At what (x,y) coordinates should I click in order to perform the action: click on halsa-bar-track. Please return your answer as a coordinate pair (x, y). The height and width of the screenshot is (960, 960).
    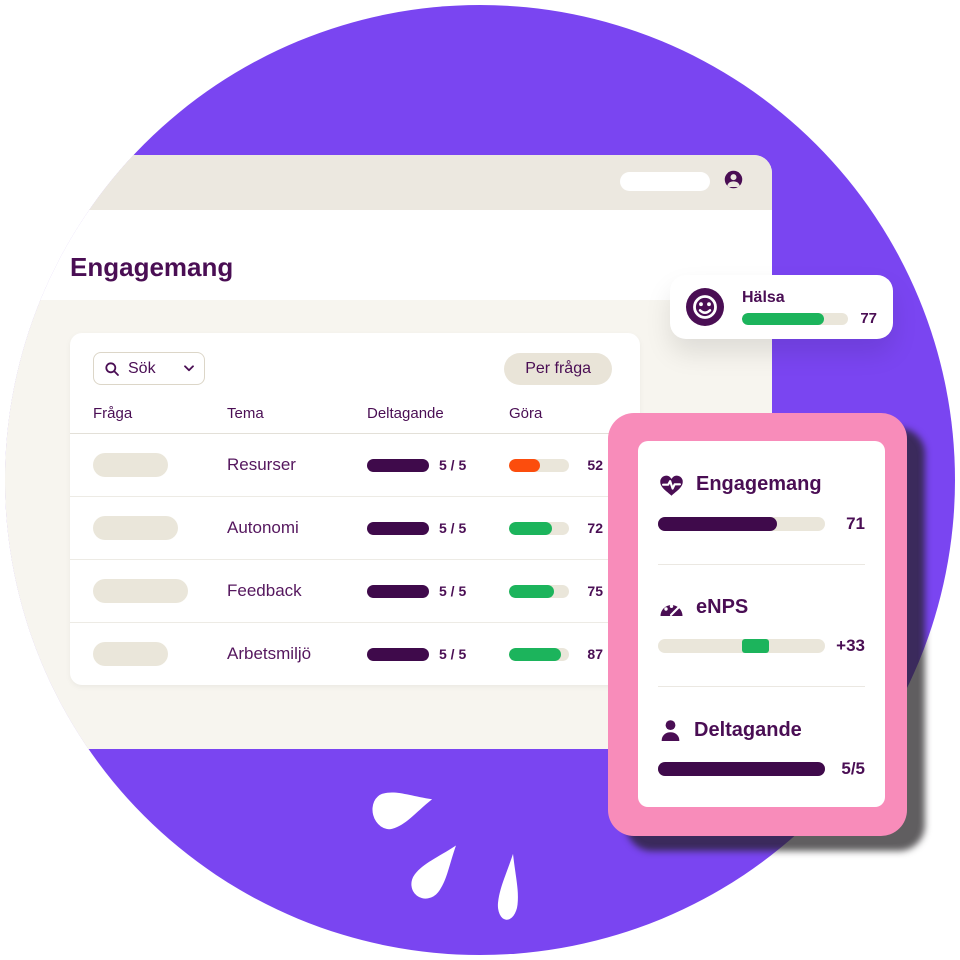
    Looking at the image, I should click on (795, 319).